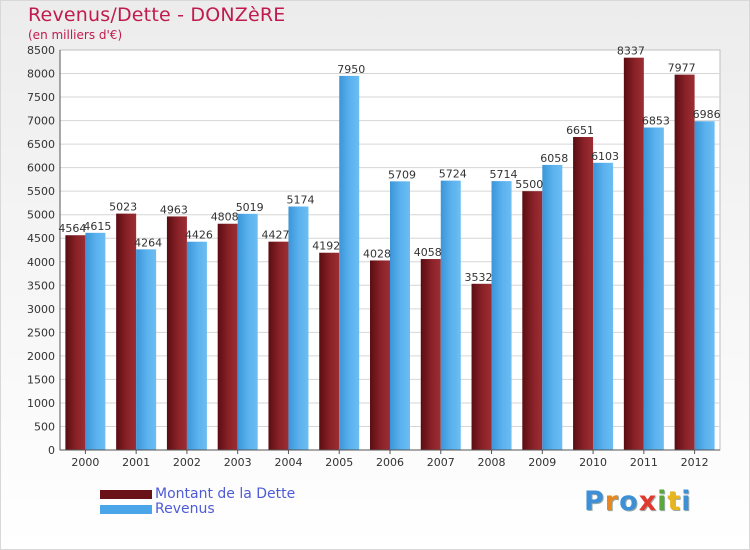 The image size is (750, 550). I want to click on data-label-revenue: 5174, so click(300, 200).